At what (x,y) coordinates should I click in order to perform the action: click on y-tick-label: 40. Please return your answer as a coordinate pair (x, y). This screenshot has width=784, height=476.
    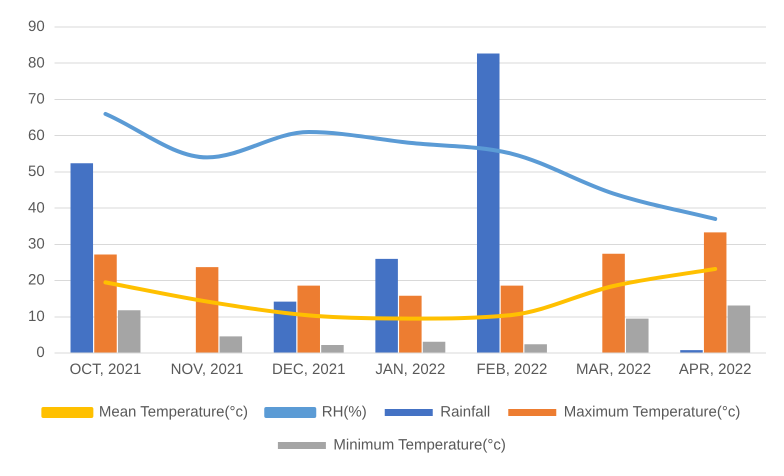
    Looking at the image, I should click on (36, 207).